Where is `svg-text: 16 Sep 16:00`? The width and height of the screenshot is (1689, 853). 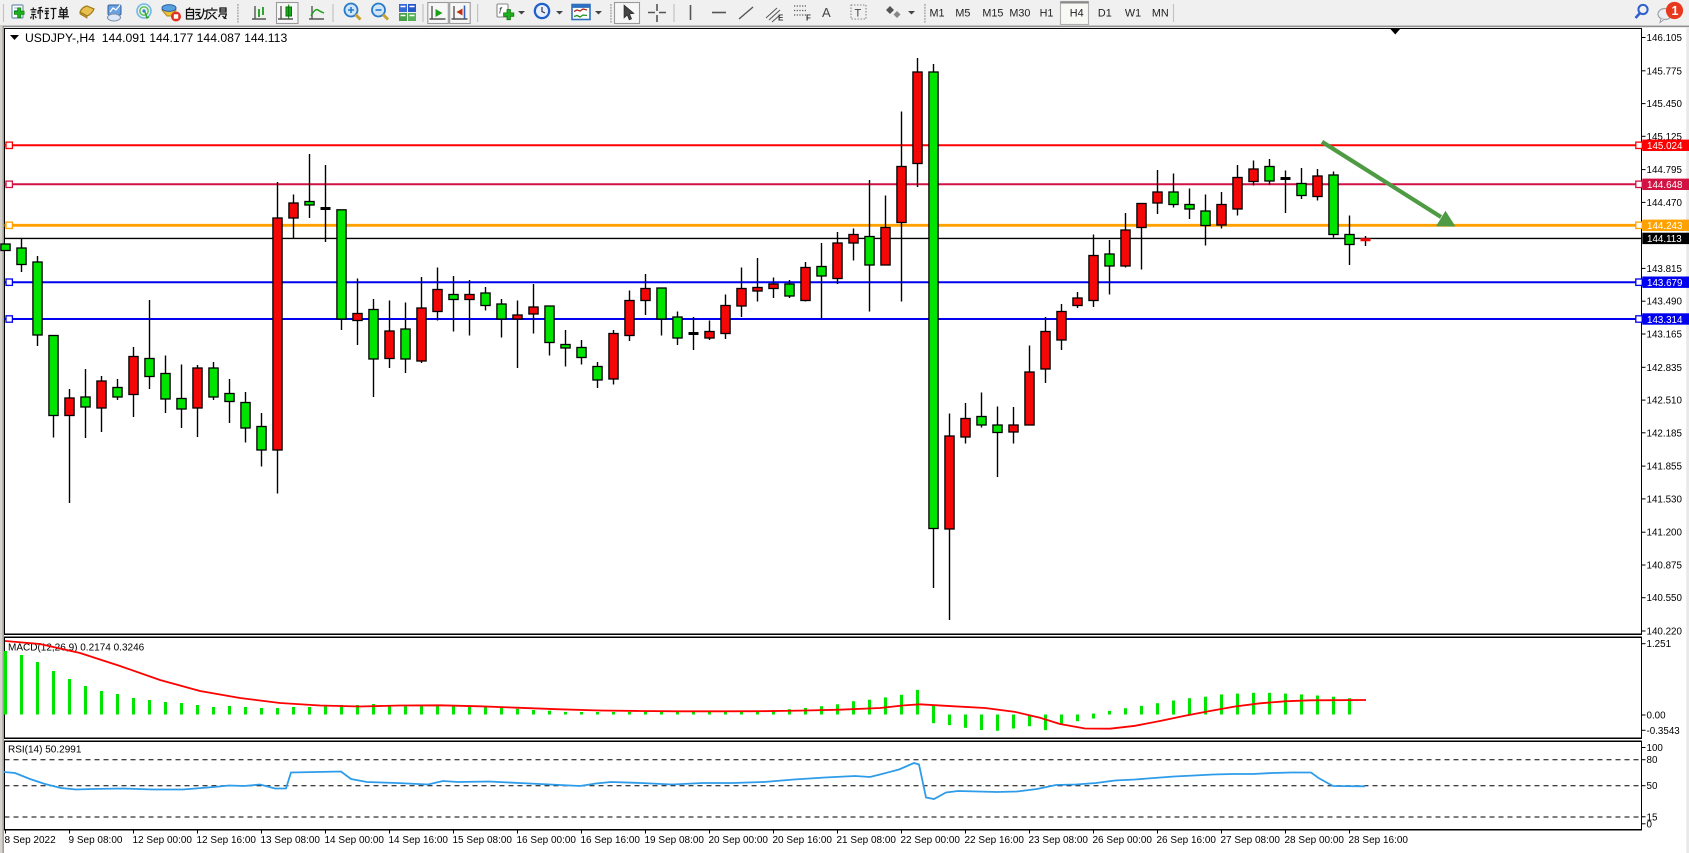 svg-text: 16 Sep 16:00 is located at coordinates (611, 840).